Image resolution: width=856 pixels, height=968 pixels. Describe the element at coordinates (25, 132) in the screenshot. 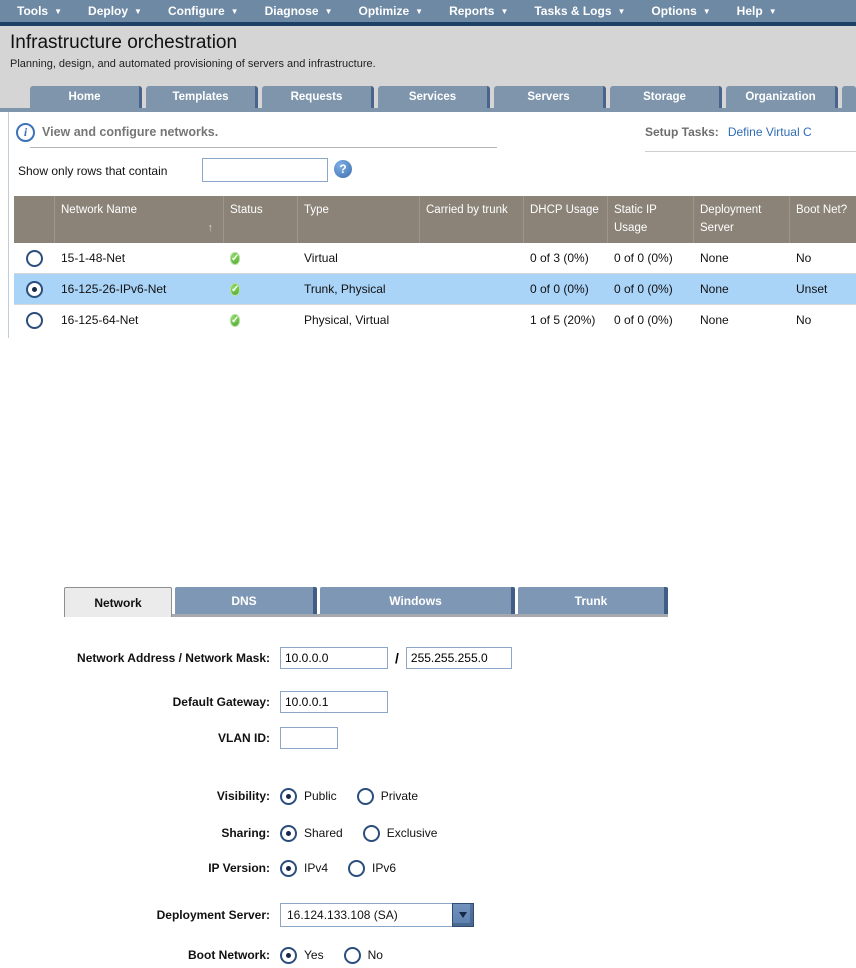

I see `info-icon: i` at that location.